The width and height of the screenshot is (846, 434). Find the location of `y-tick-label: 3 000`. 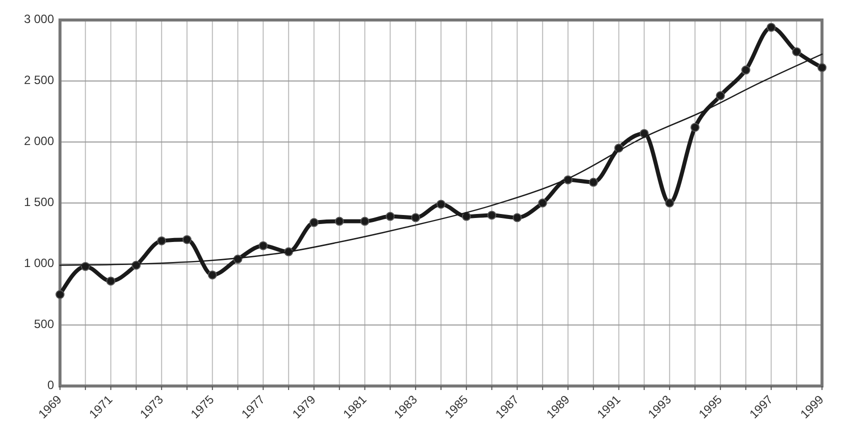

y-tick-label: 3 000 is located at coordinates (39, 19).